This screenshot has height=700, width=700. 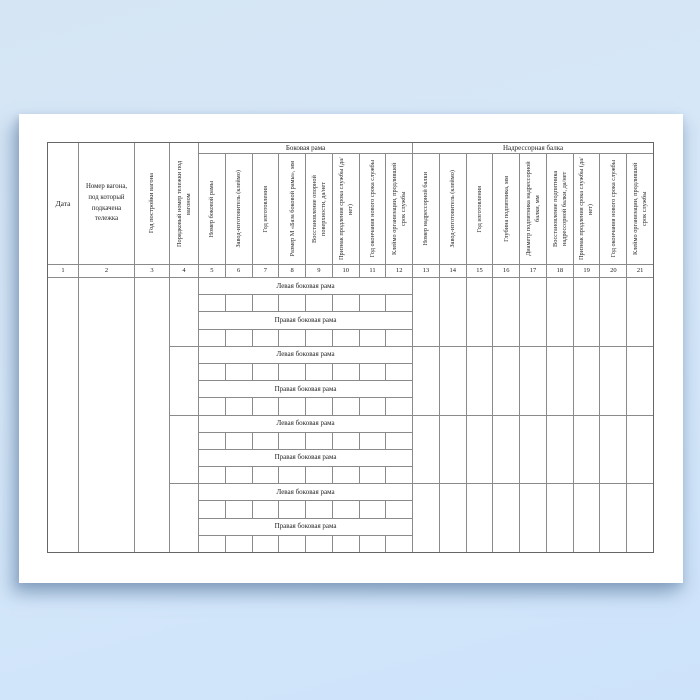 What do you see at coordinates (533, 148) in the screenshot?
I see `group-header-bolster-beam: Надрессорная балка` at bounding box center [533, 148].